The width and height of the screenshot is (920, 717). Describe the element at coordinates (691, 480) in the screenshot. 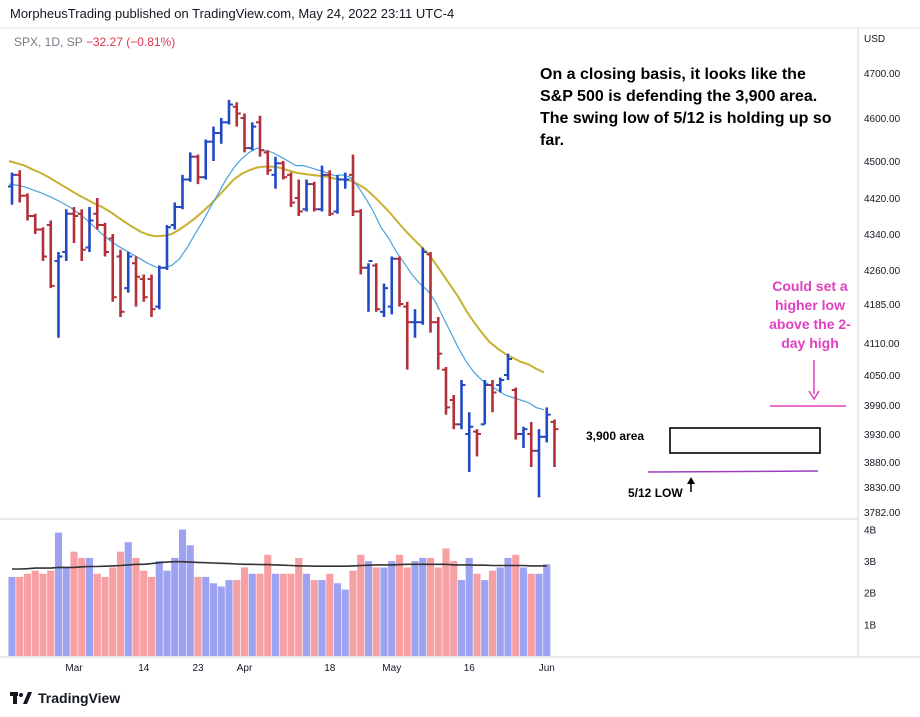

I see `low-arrow-icon` at that location.